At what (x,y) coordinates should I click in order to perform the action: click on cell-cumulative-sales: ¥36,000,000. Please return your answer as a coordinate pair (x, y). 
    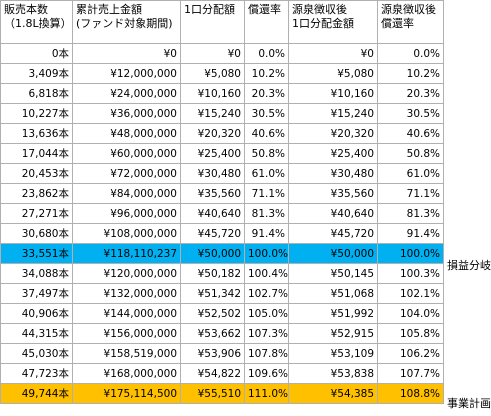
    Looking at the image, I should click on (126, 113).